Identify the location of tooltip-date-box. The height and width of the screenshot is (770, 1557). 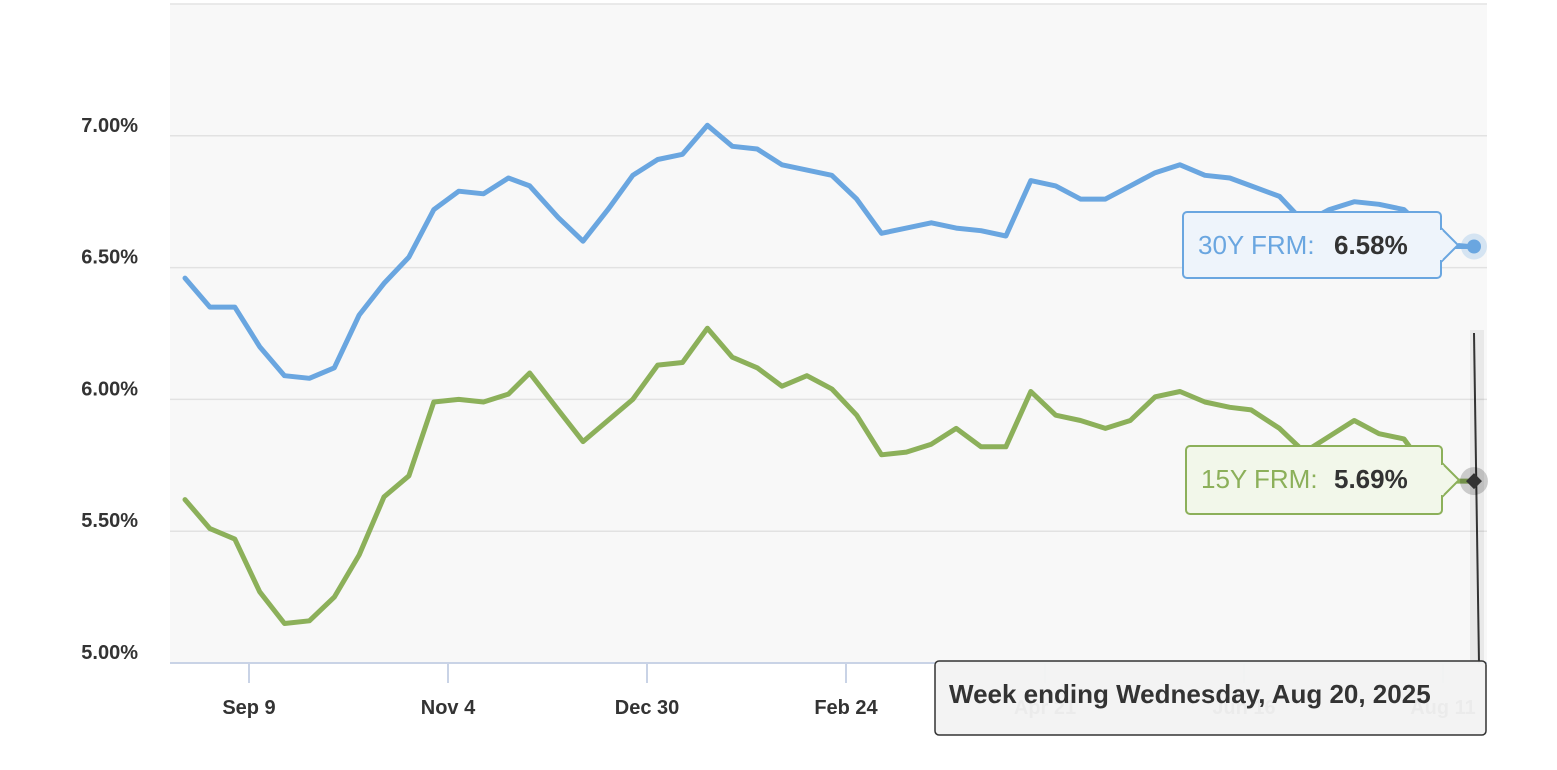
(1210, 698).